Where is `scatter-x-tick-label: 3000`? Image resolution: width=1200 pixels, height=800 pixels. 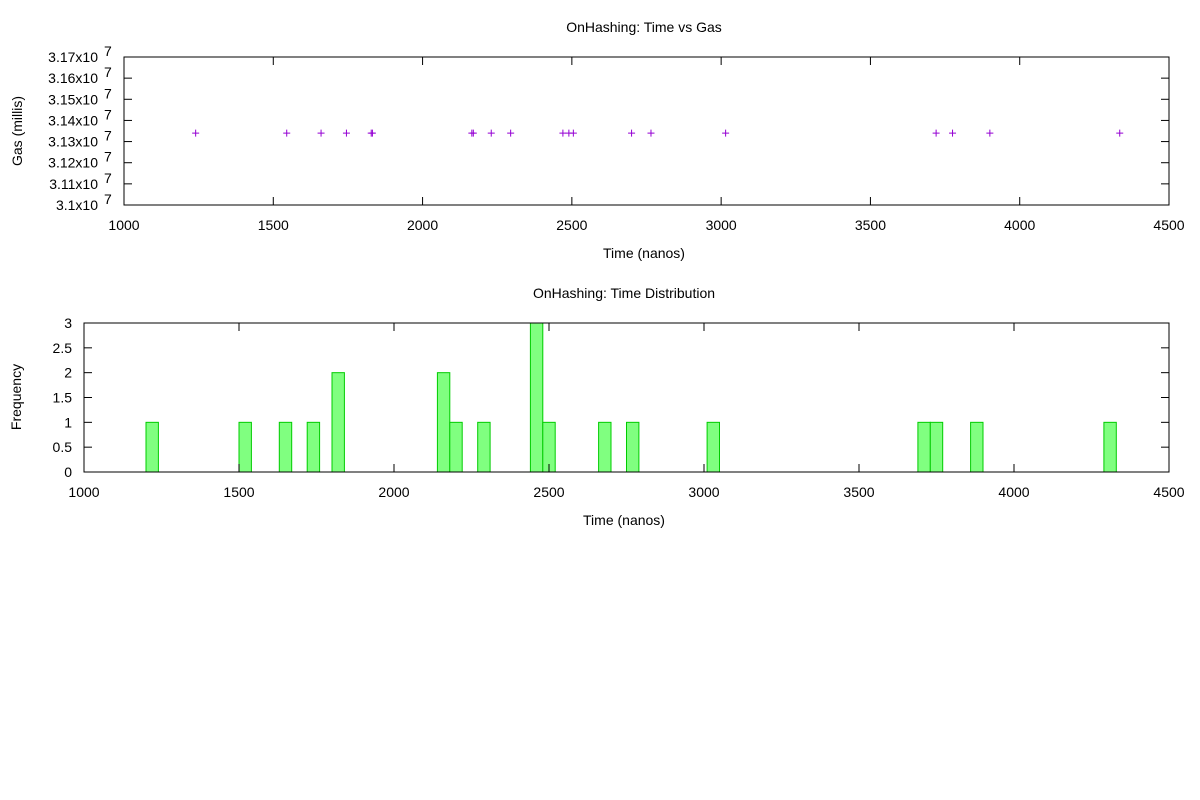
scatter-x-tick-label: 3000 is located at coordinates (721, 225).